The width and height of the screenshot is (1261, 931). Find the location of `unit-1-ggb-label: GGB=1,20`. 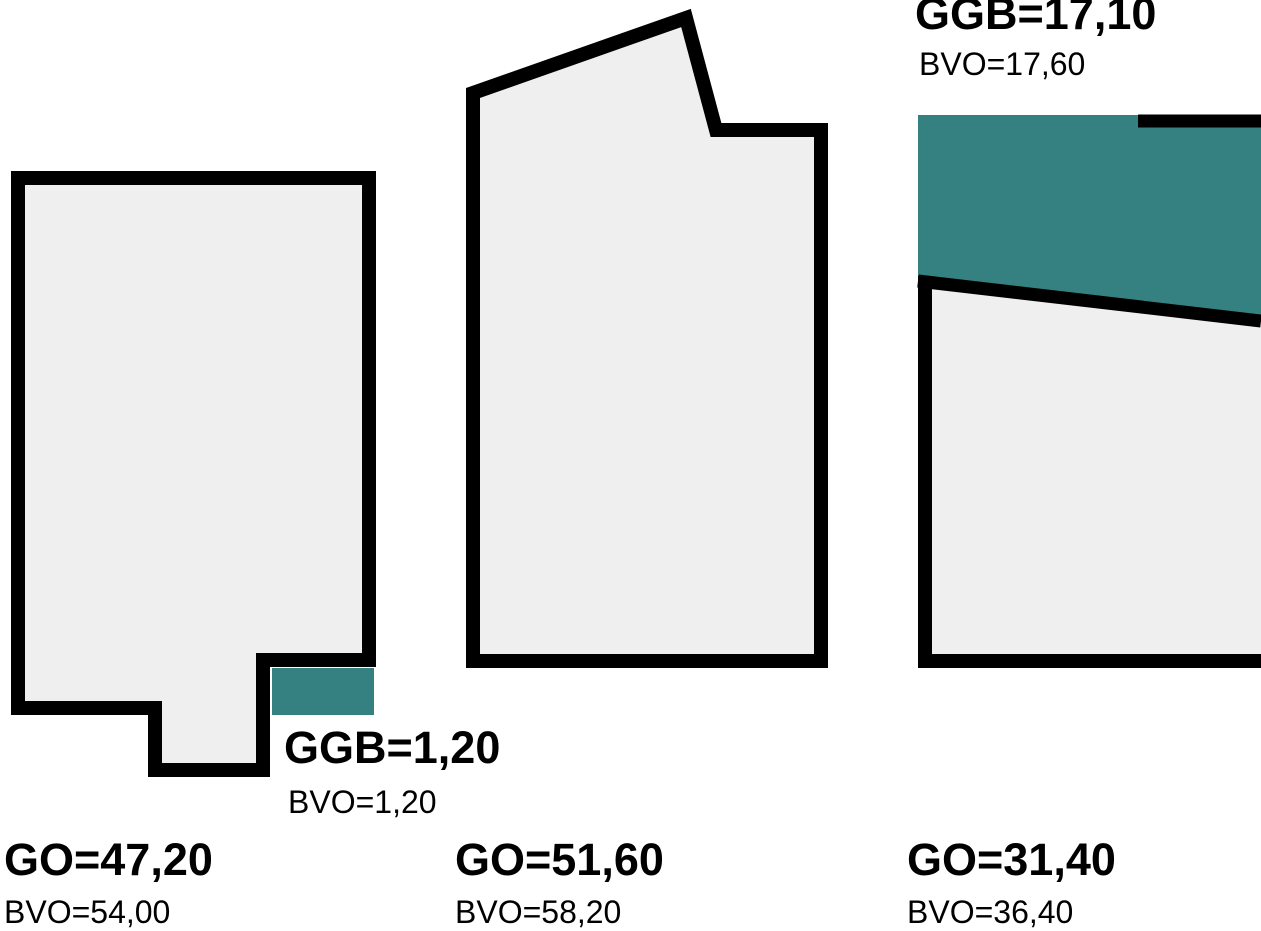

unit-1-ggb-label: GGB=1,20 is located at coordinates (392, 747).